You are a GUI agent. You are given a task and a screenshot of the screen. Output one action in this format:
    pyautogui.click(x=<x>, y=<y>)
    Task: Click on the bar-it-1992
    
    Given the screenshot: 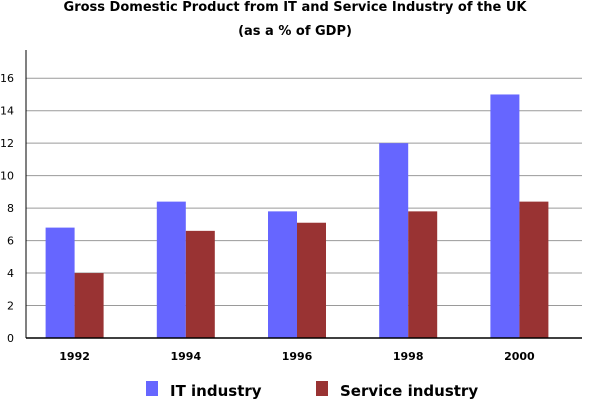 What is the action you would take?
    pyautogui.click(x=60, y=282)
    